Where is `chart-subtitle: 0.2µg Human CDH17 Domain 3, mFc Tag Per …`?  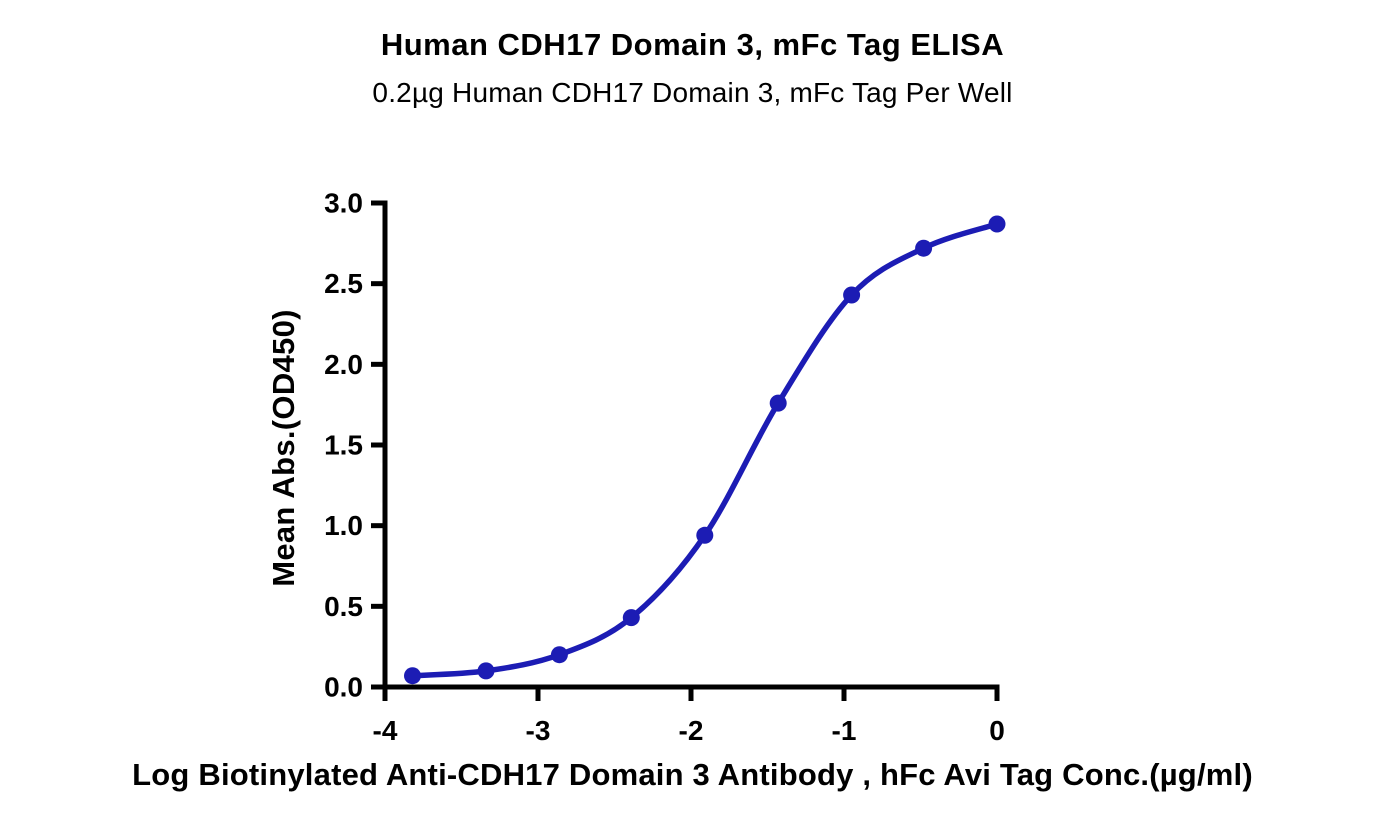
chart-subtitle: 0.2µg Human CDH17 Domain 3, mFc Tag Per … is located at coordinates (692, 92).